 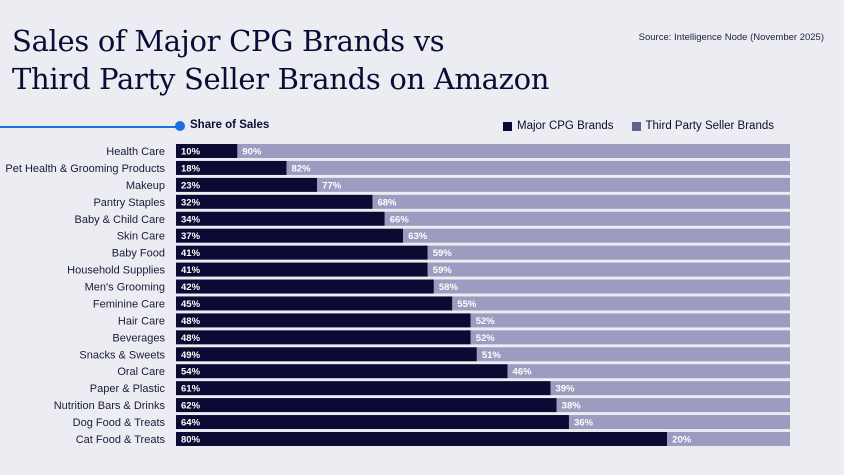 What do you see at coordinates (119, 423) in the screenshot?
I see `category-label: Dog Food & Treats` at bounding box center [119, 423].